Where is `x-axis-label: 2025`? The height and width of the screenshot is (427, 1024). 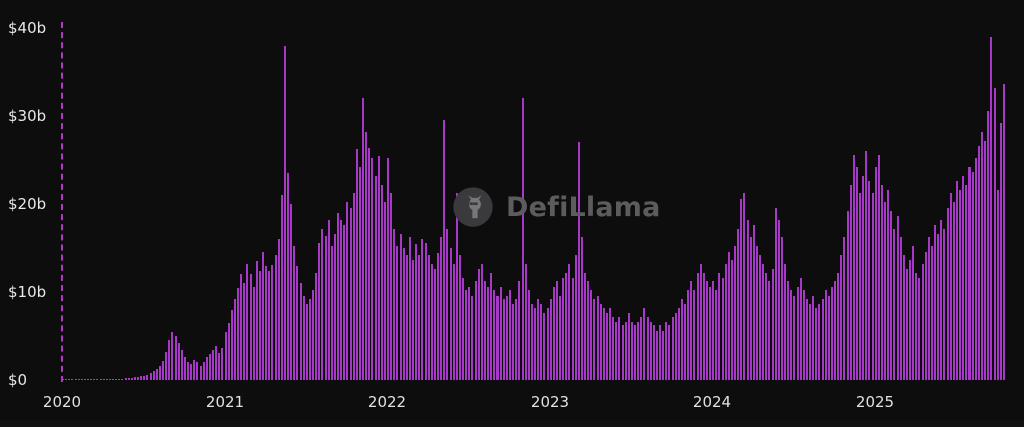
x-axis-label: 2025 is located at coordinates (875, 402).